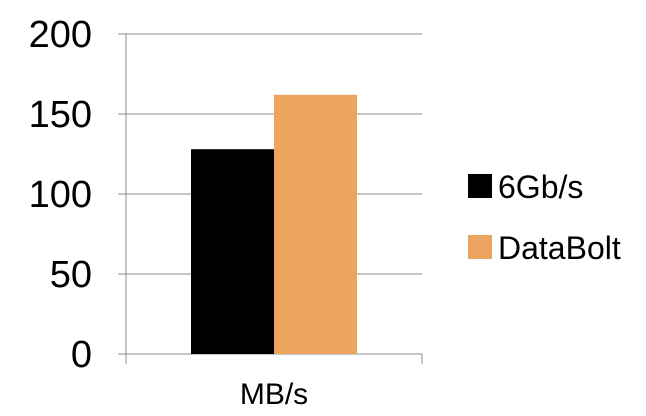 The height and width of the screenshot is (416, 646). I want to click on x-category-label: MB/s, so click(274, 394).